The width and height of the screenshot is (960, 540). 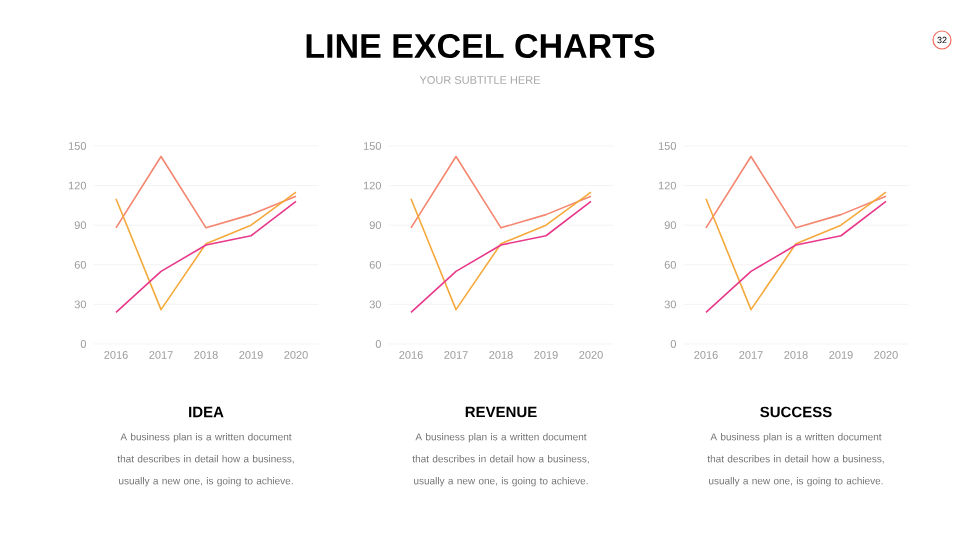 What do you see at coordinates (480, 46) in the screenshot?
I see `text: LINE EXCEL CHARTS` at bounding box center [480, 46].